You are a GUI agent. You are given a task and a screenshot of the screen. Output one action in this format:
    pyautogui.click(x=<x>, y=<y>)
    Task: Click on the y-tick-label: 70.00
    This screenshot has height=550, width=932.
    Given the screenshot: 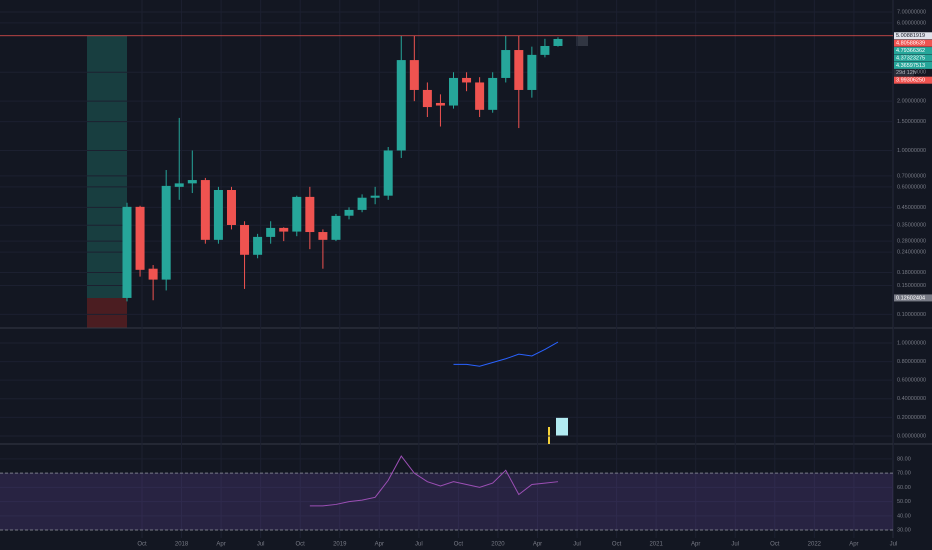 What is the action you would take?
    pyautogui.click(x=904, y=474)
    